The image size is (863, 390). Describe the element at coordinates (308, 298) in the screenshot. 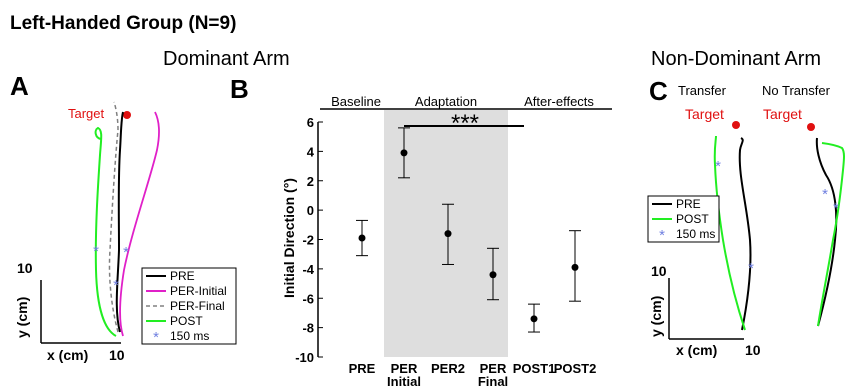

I see `y-tick-label: -6` at that location.